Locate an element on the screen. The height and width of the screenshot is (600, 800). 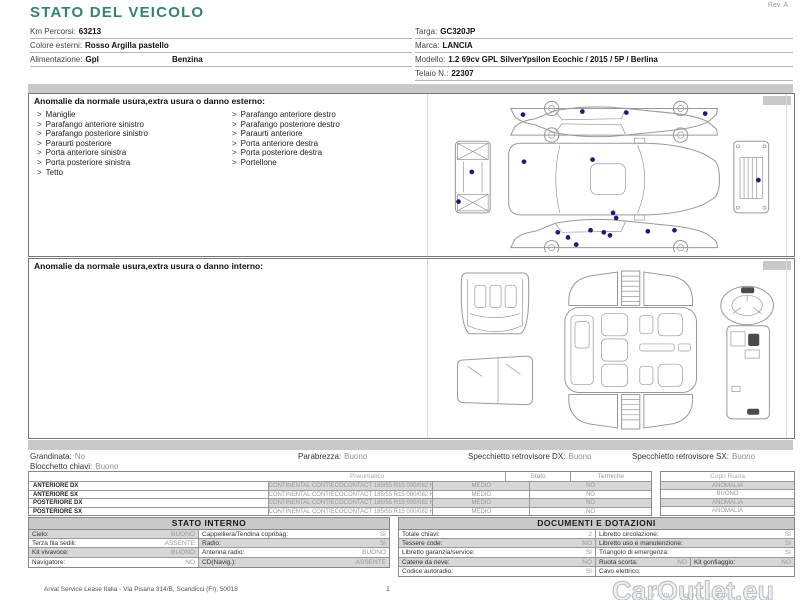
check-grandinata: Grandinata: No is located at coordinates (57, 456).